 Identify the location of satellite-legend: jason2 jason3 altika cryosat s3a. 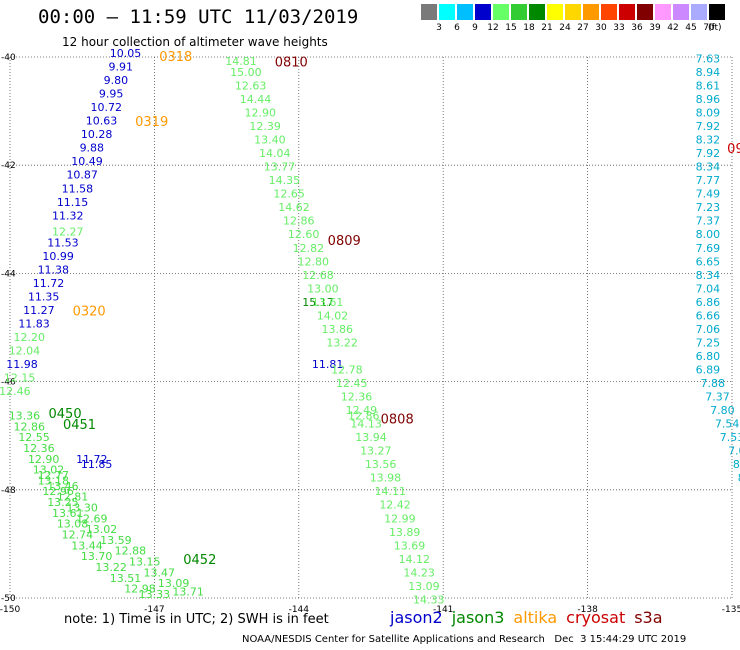
(531, 617).